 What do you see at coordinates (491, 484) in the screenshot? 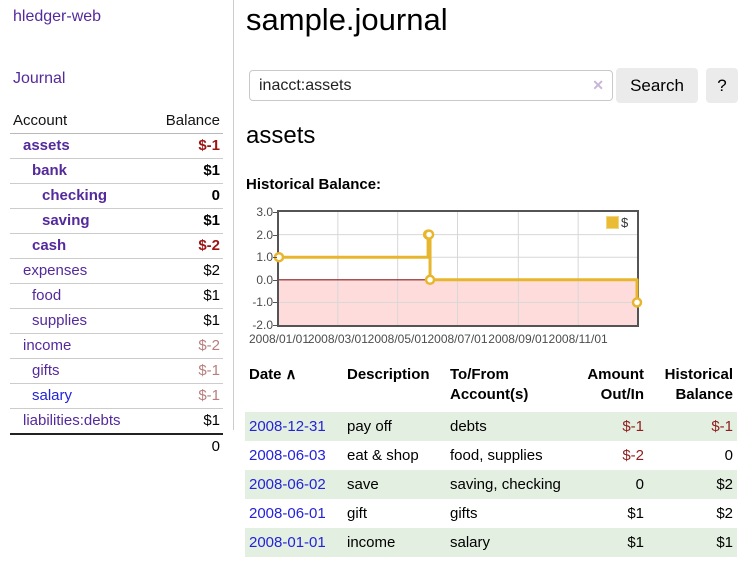
I see `register-row: 2008-06-02 save saving, checking 0 $2` at bounding box center [491, 484].